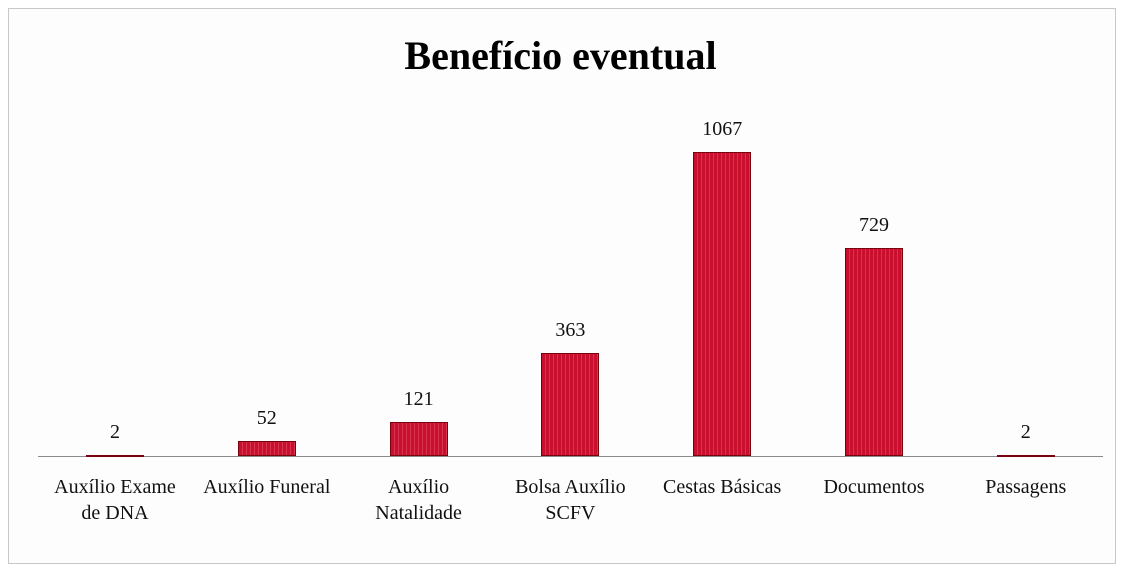  What do you see at coordinates (874, 225) in the screenshot?
I see `data-label: 729` at bounding box center [874, 225].